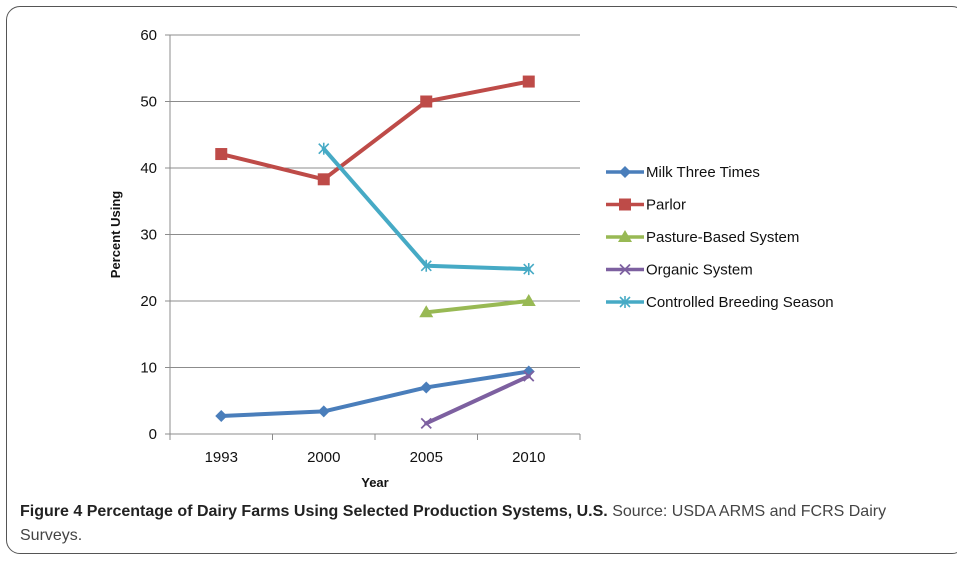 This screenshot has width=957, height=562. Describe the element at coordinates (740, 302) in the screenshot. I see `legend-entry: Controlled Breeding Season` at that location.